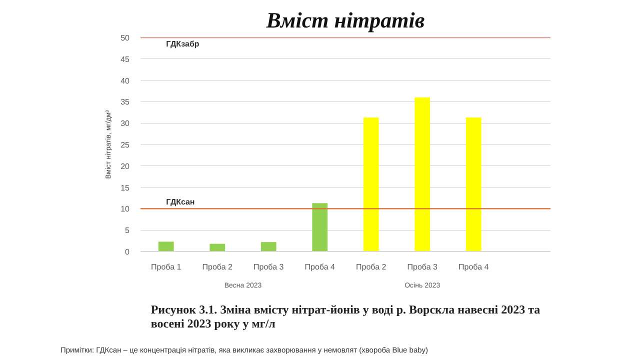 The height and width of the screenshot is (359, 640). What do you see at coordinates (127, 252) in the screenshot?
I see `y-tick-label: 0` at bounding box center [127, 252].